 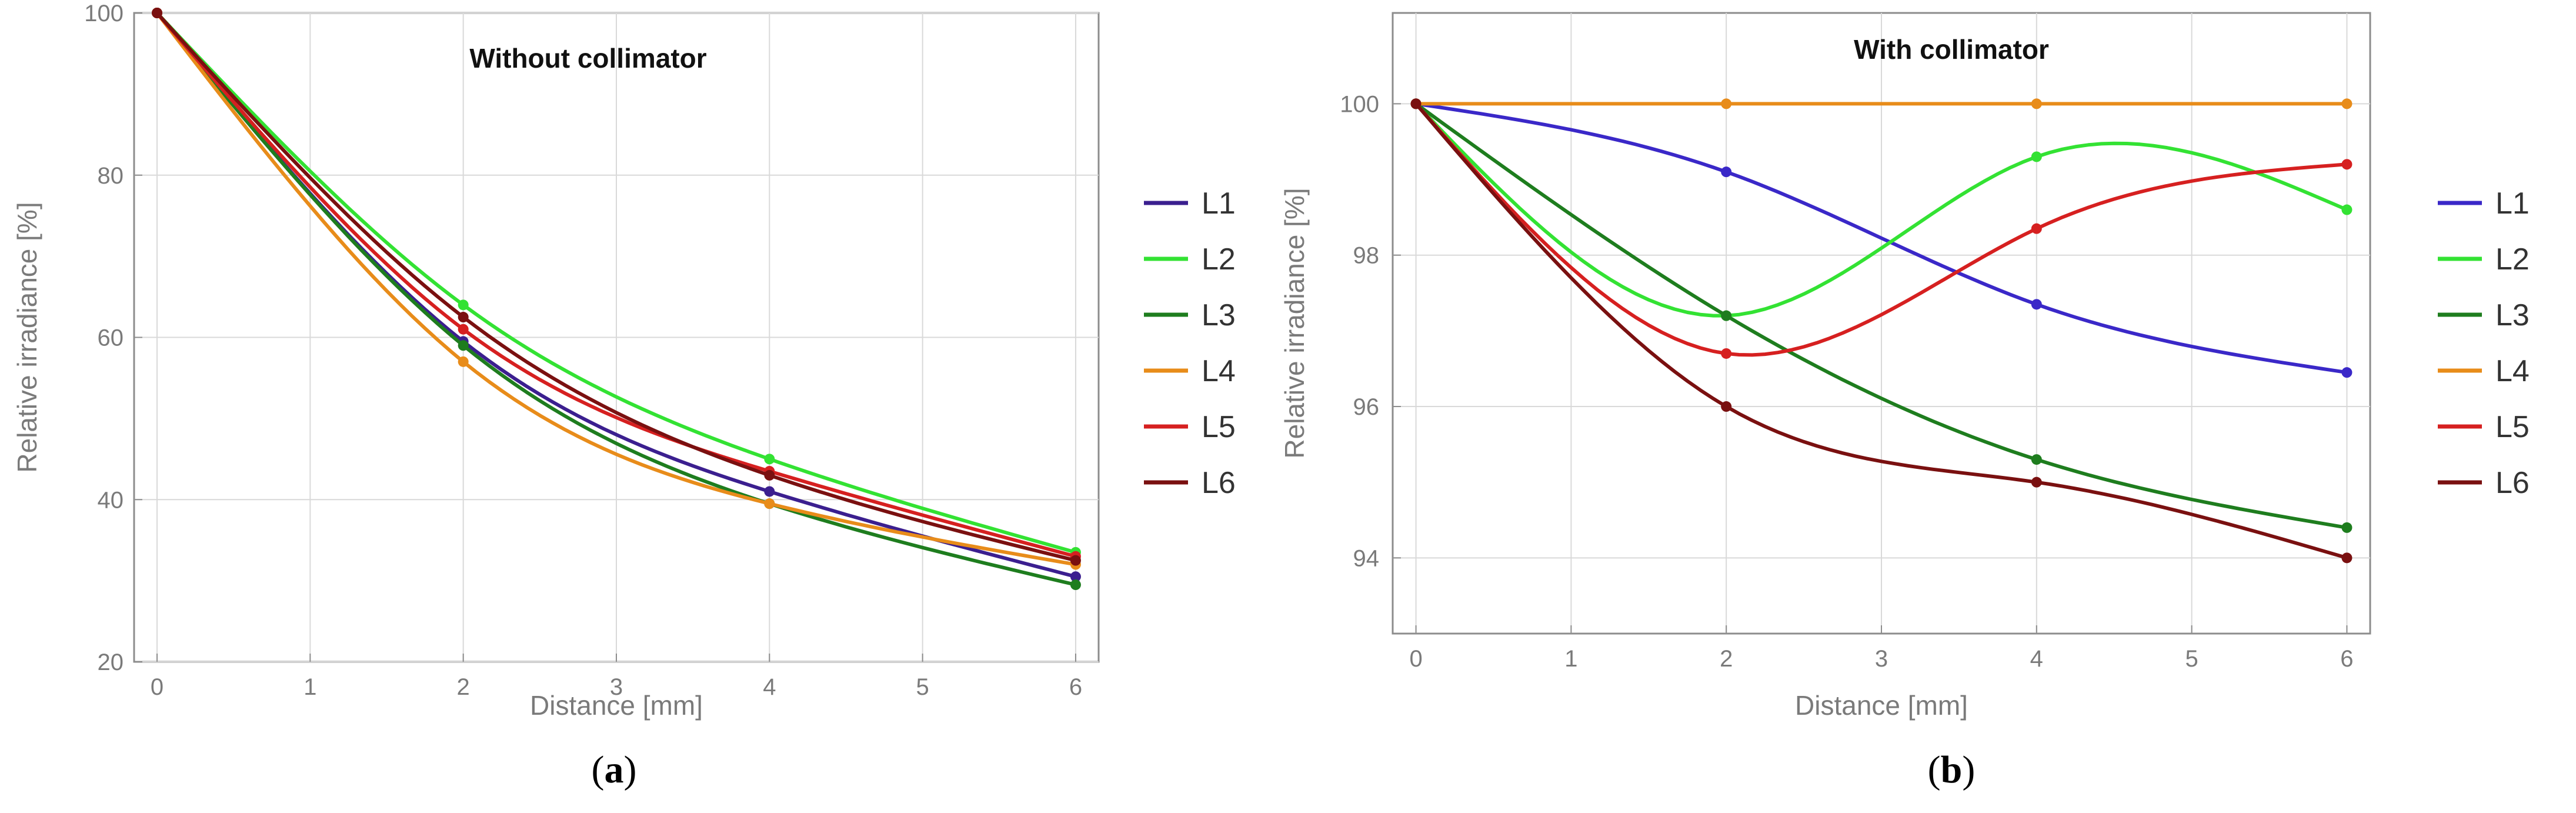 What do you see at coordinates (111, 500) in the screenshot?
I see `y-tick-label: 40` at bounding box center [111, 500].